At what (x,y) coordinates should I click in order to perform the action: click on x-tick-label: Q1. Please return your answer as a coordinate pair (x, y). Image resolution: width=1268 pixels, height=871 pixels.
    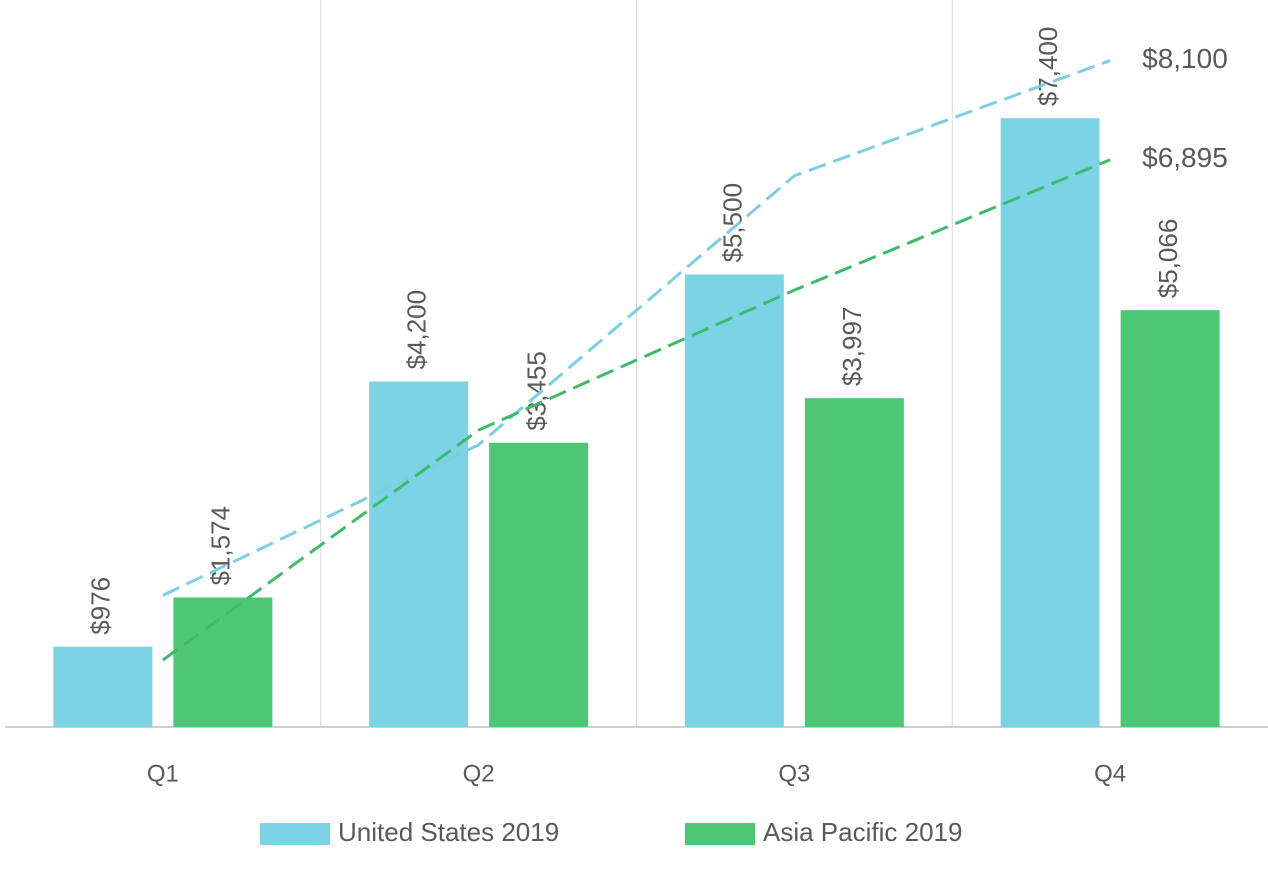
    Looking at the image, I should click on (163, 773).